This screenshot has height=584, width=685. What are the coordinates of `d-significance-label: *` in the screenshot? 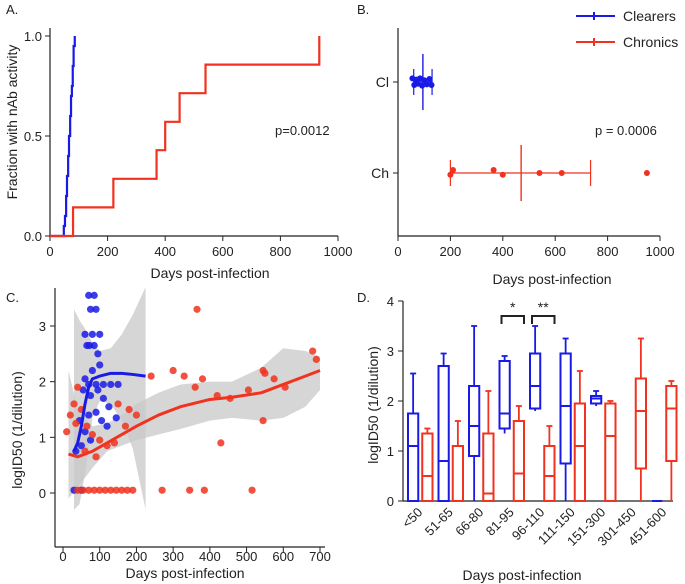 It's located at (513, 307).